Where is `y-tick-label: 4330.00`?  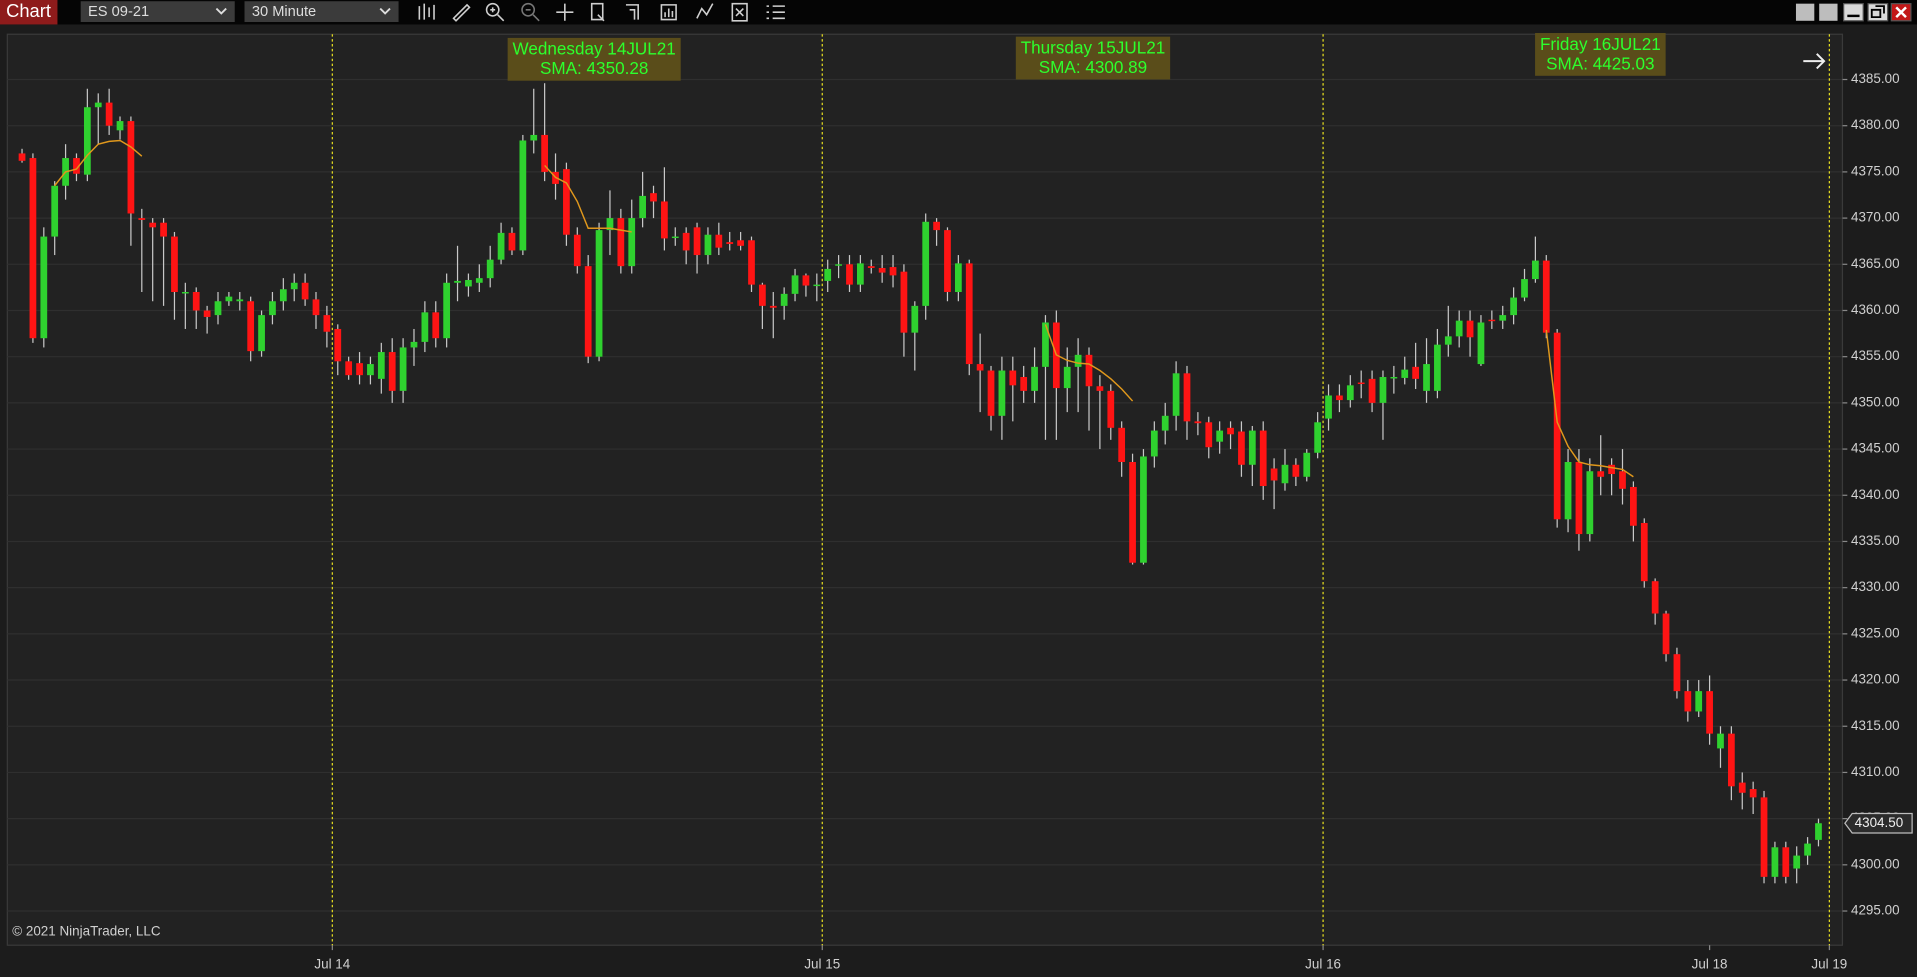
y-tick-label: 4330.00 is located at coordinates (1875, 586).